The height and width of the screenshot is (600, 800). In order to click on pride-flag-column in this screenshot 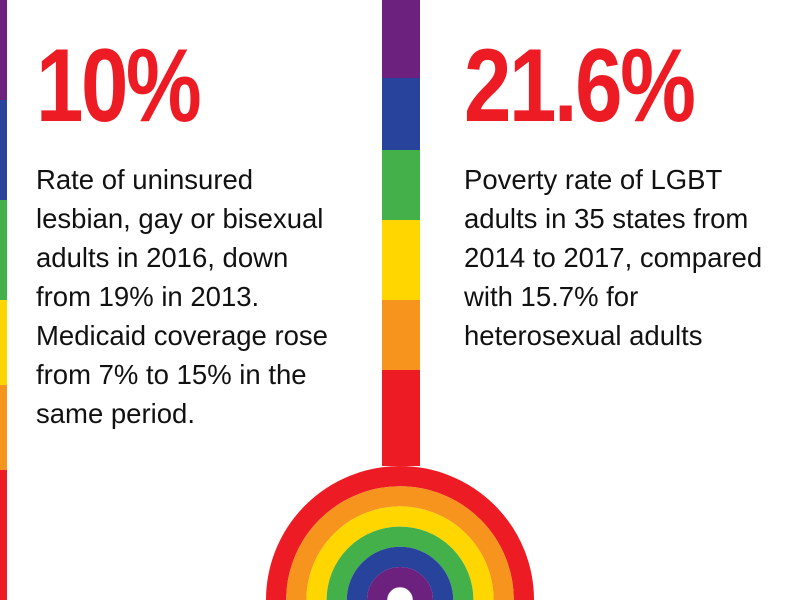, I will do `click(401, 233)`.